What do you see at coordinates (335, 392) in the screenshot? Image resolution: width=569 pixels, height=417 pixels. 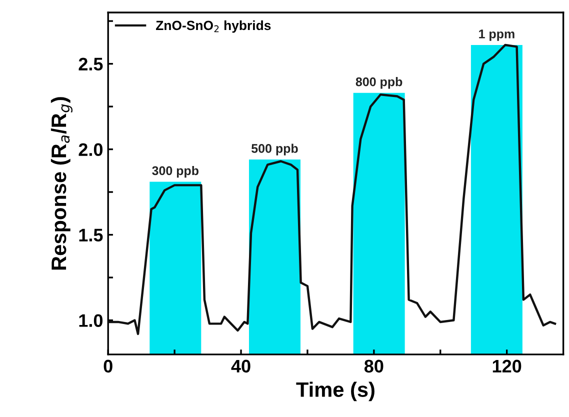 I see `x-axis-title: Time (s)` at bounding box center [335, 392].